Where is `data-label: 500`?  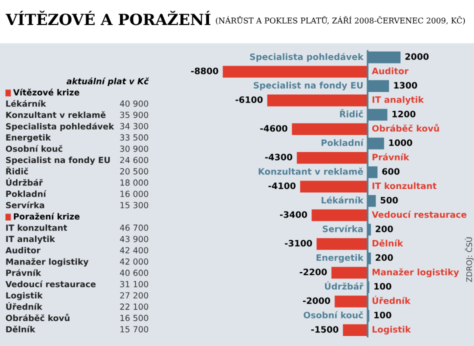 data-label: 500 is located at coordinates (389, 200).